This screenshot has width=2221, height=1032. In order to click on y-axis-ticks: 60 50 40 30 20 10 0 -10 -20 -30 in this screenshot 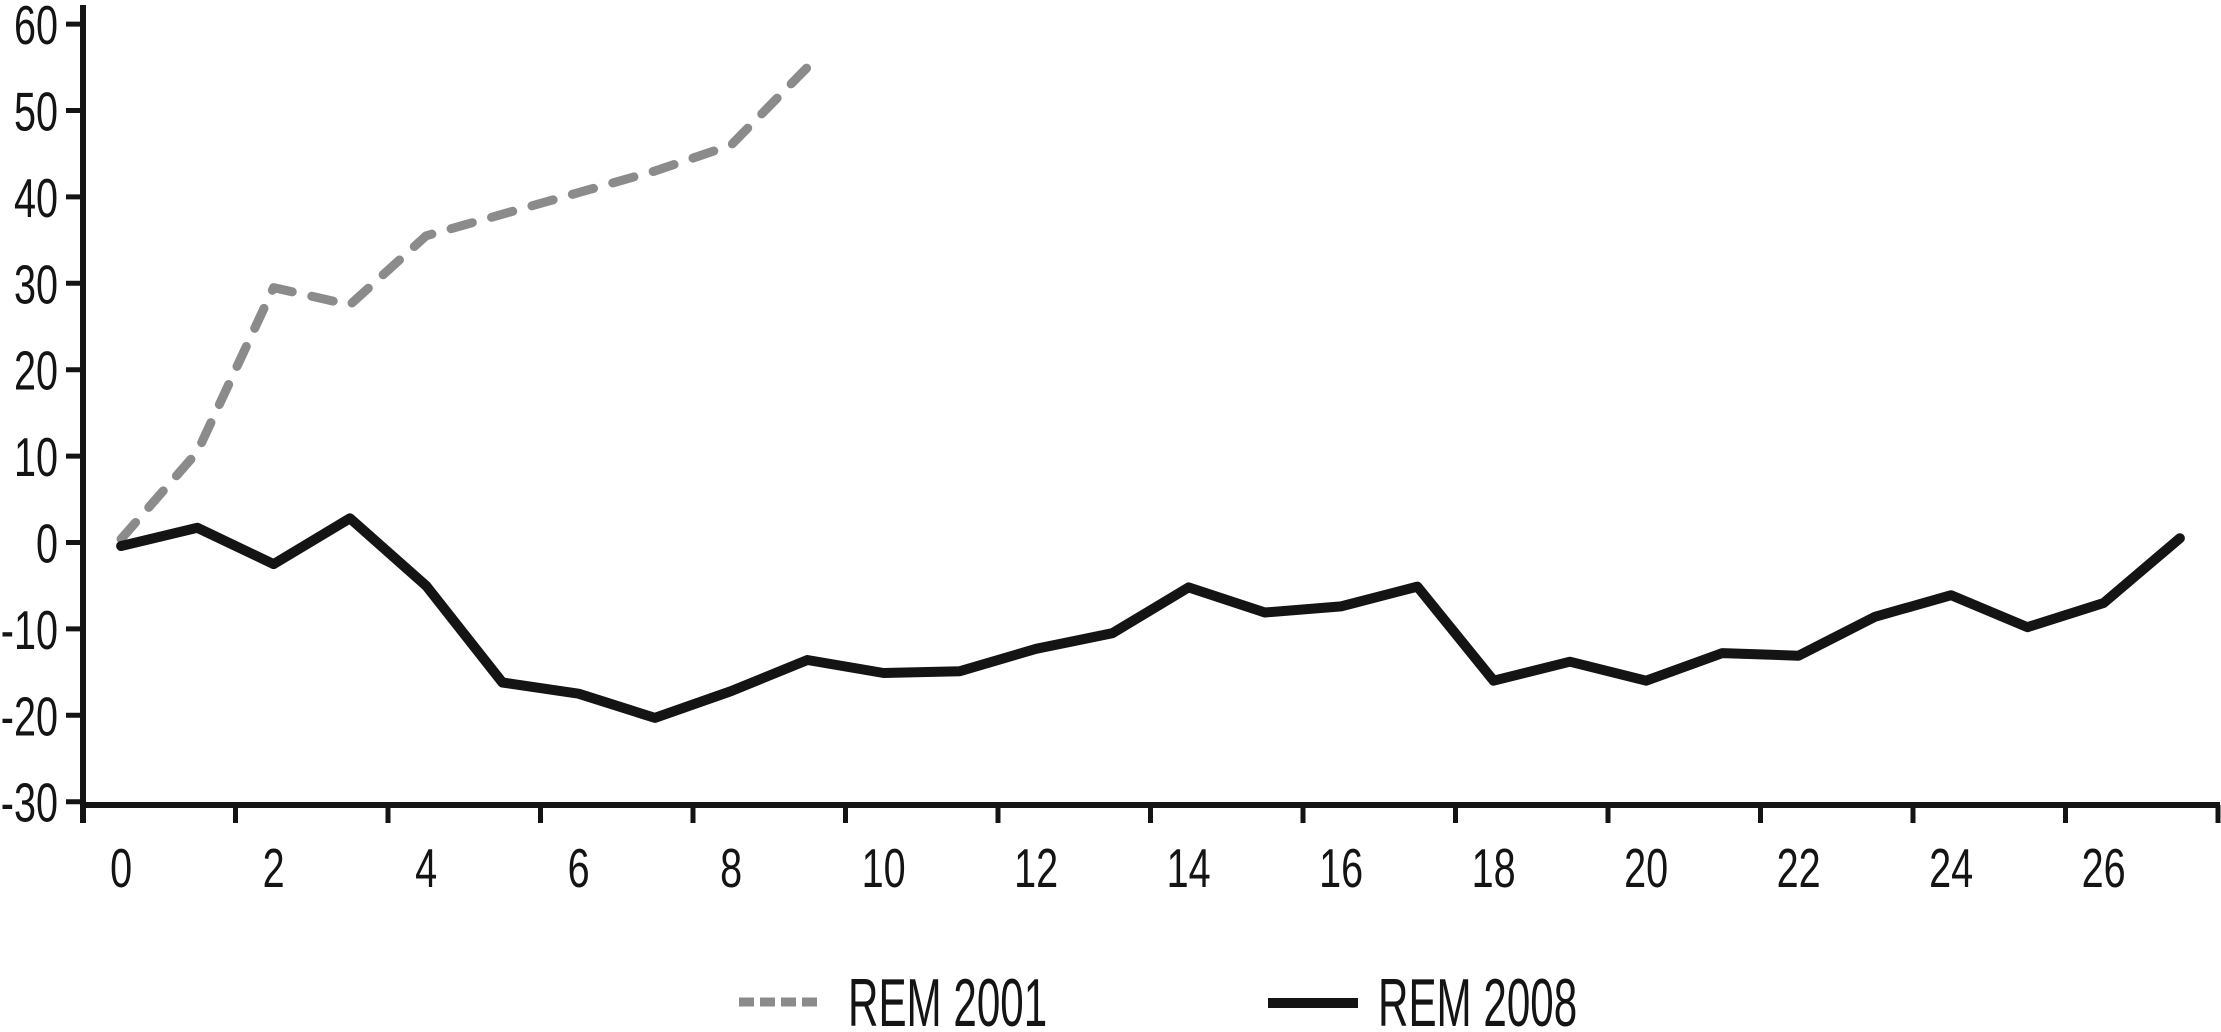, I will do `click(42, 417)`.